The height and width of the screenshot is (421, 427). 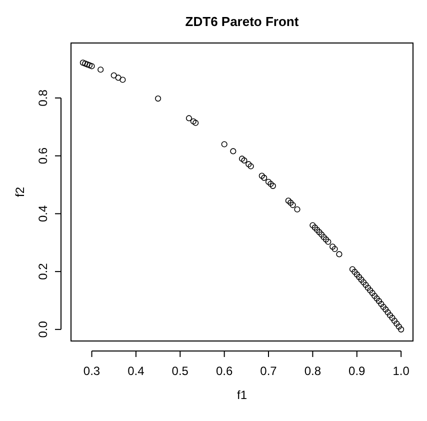 I want to click on x-tick-label: 1.0, so click(x=401, y=371).